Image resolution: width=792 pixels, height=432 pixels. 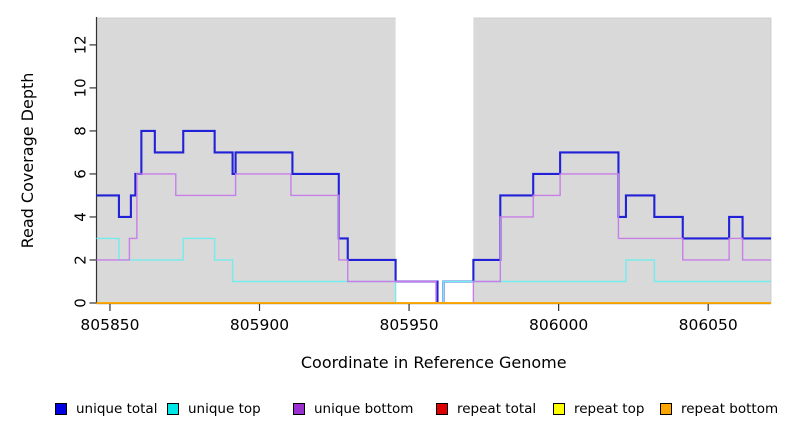 What do you see at coordinates (117, 409) in the screenshot?
I see `legend-label: unique total` at bounding box center [117, 409].